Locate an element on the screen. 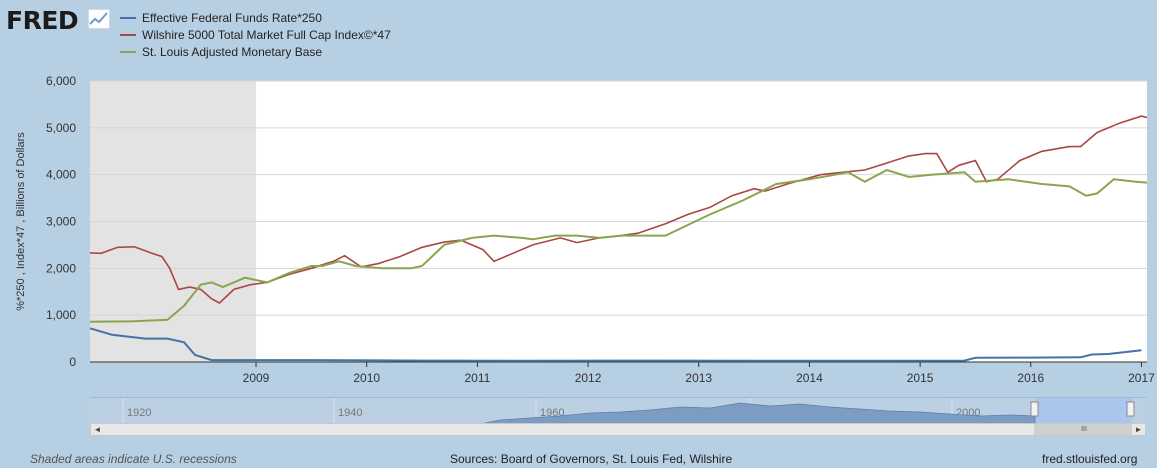 Image resolution: width=1157 pixels, height=468 pixels. scroll-thumb: III is located at coordinates (1084, 429).